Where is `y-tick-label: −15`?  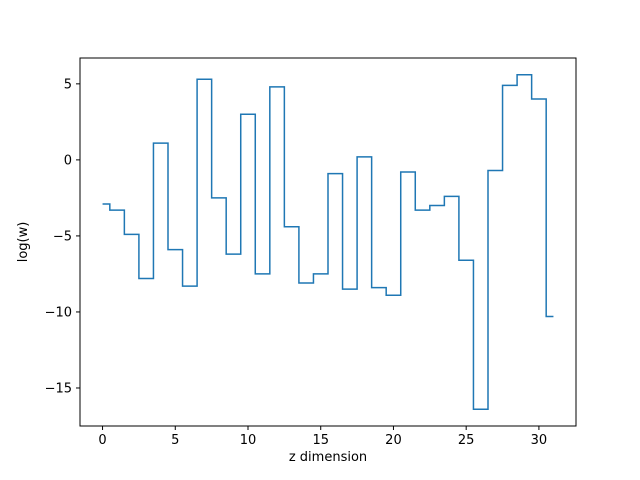
y-tick-label: −15 is located at coordinates (58, 388).